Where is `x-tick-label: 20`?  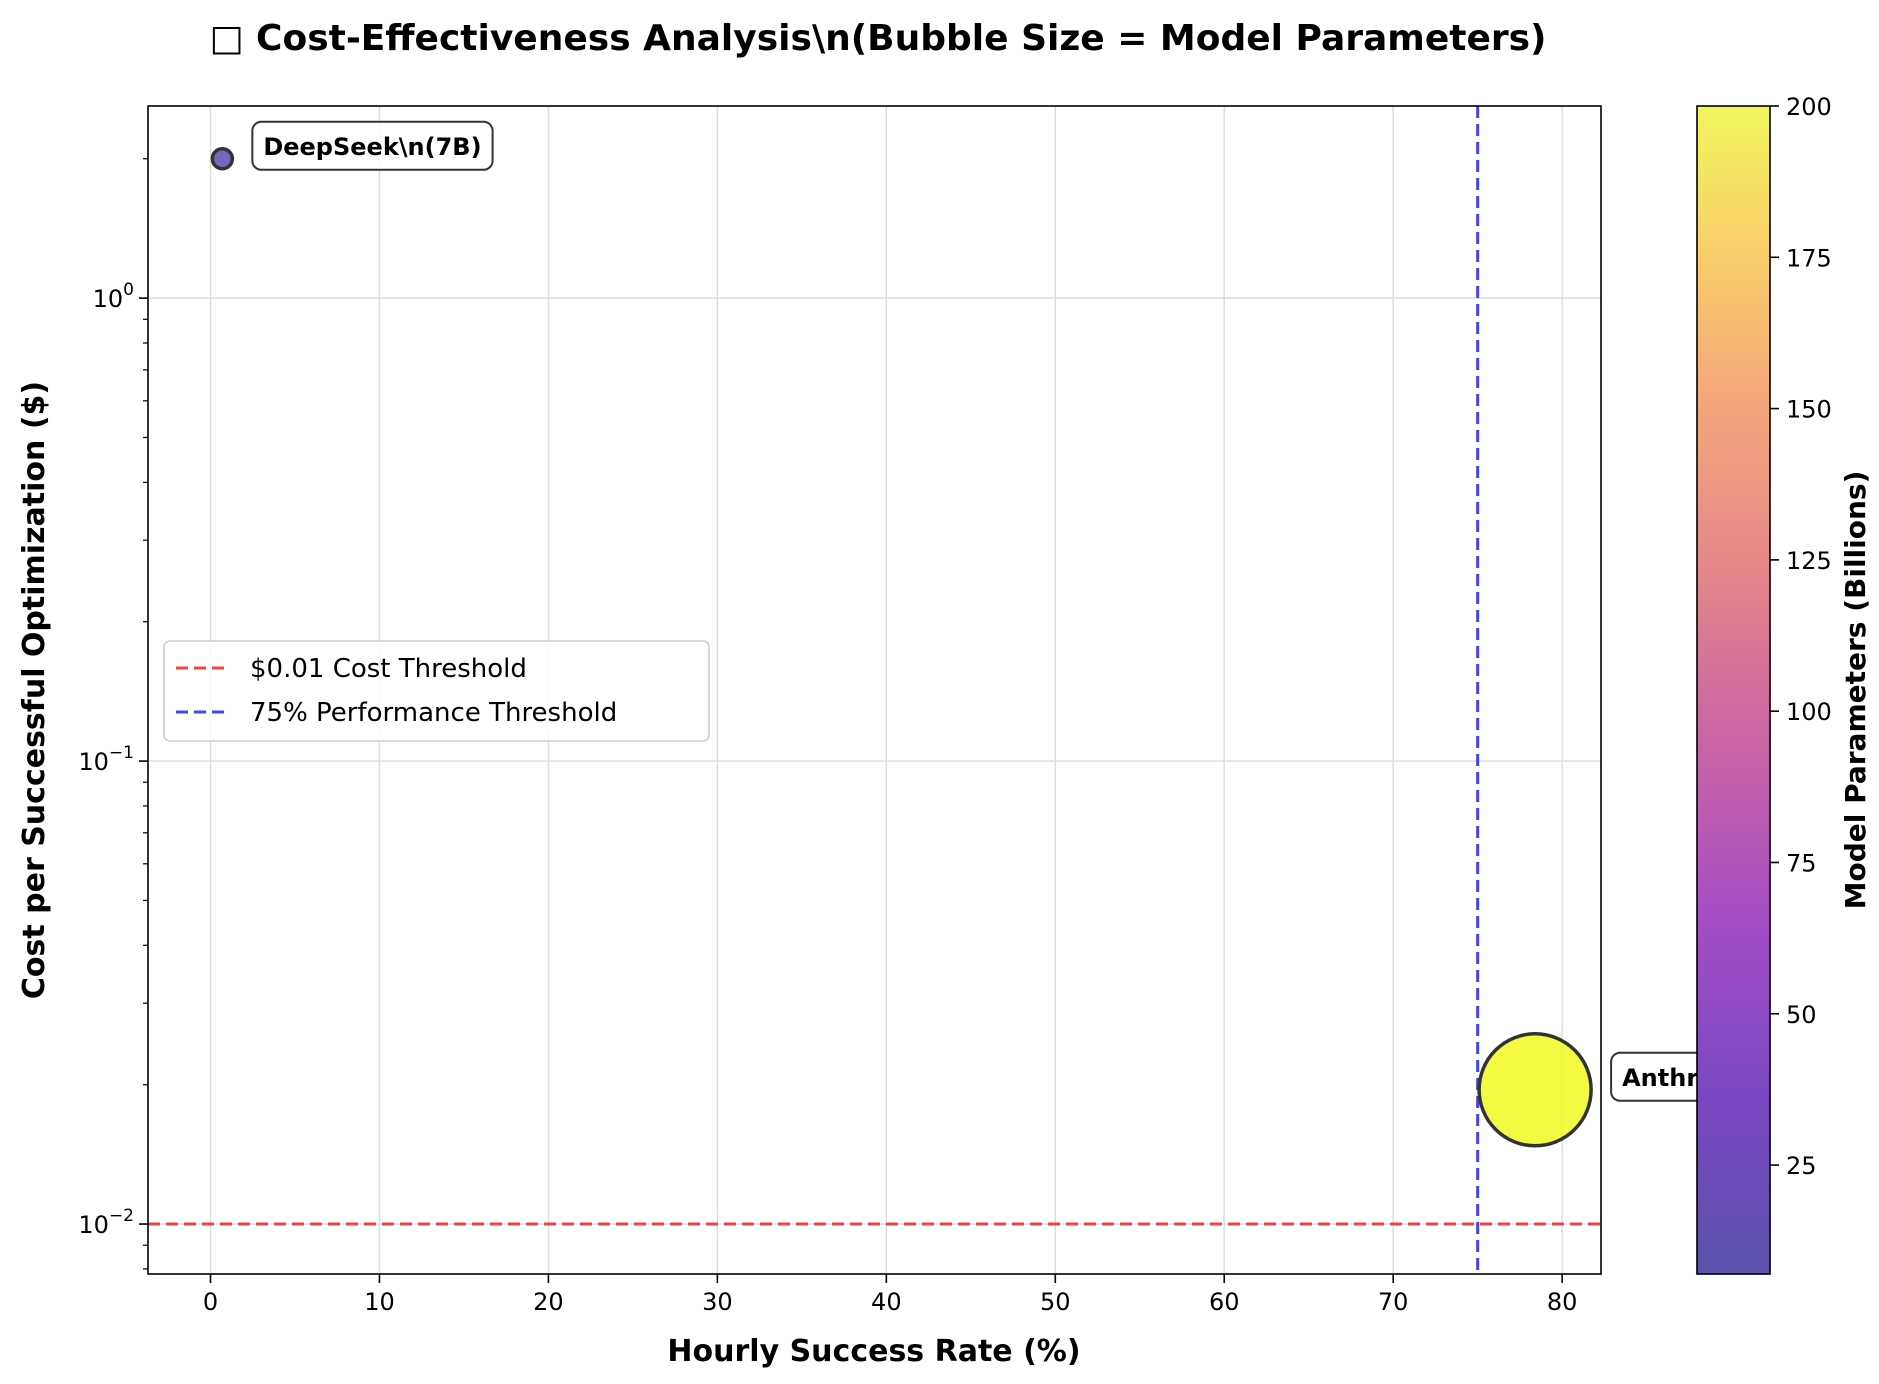 x-tick-label: 20 is located at coordinates (548, 1302).